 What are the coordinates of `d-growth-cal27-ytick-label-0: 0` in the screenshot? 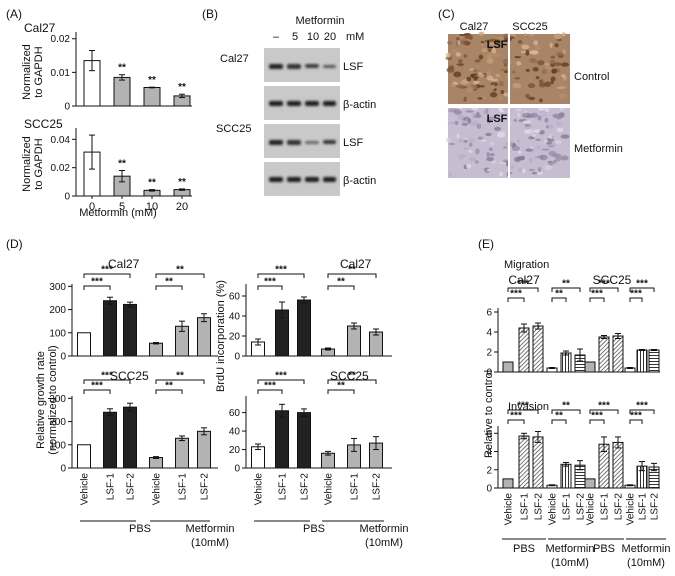 It's located at (63, 357).